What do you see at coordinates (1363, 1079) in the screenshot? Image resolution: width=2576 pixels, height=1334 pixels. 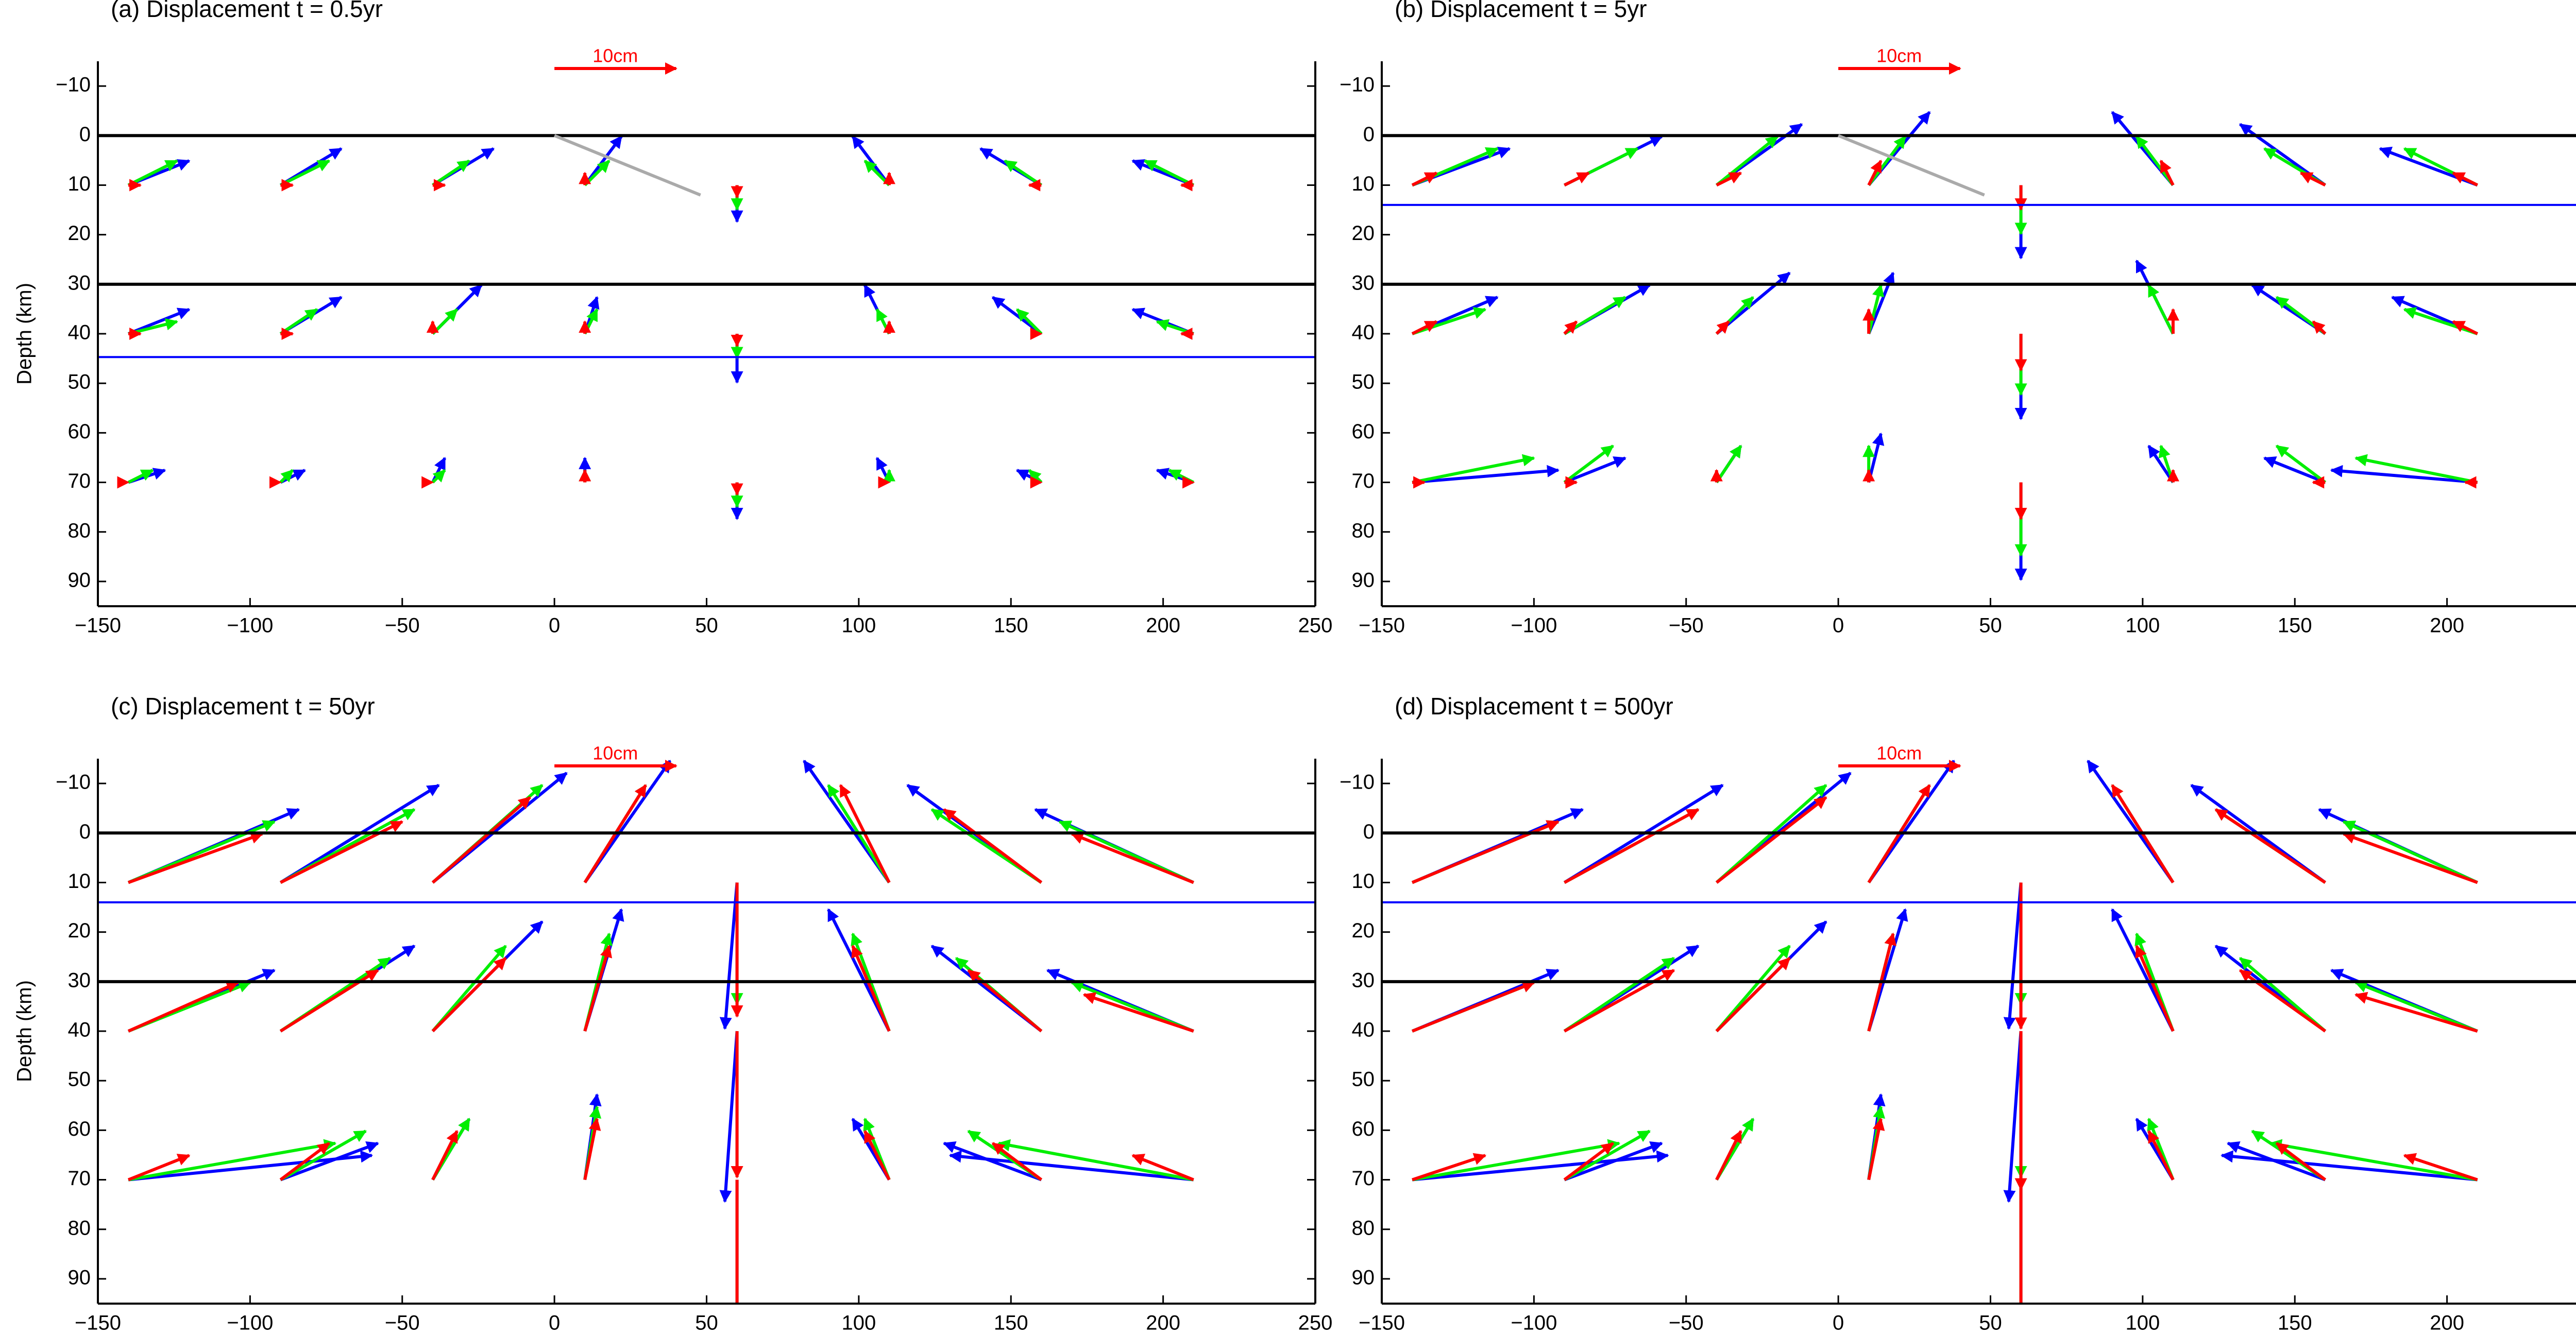 I see `y-tick-label: 50` at bounding box center [1363, 1079].